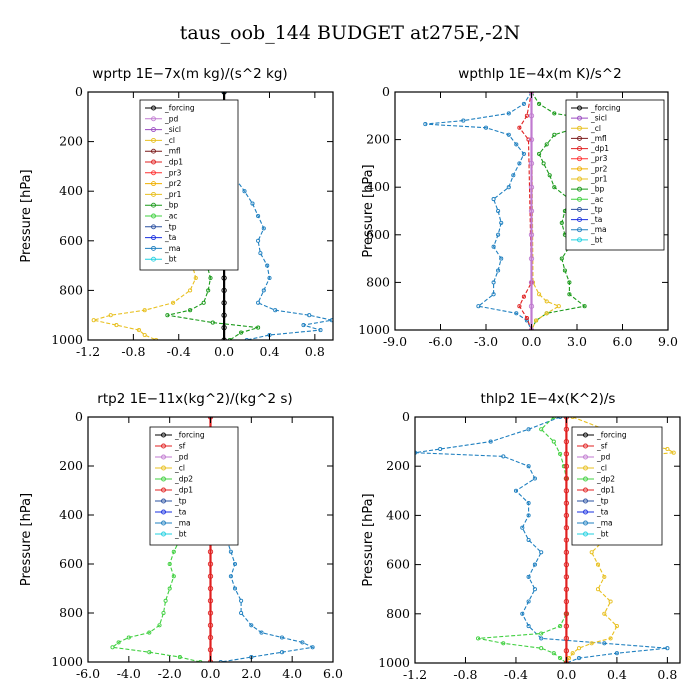  What do you see at coordinates (170, 673) in the screenshot?
I see `x-tick-label: -2.0` at bounding box center [170, 673].